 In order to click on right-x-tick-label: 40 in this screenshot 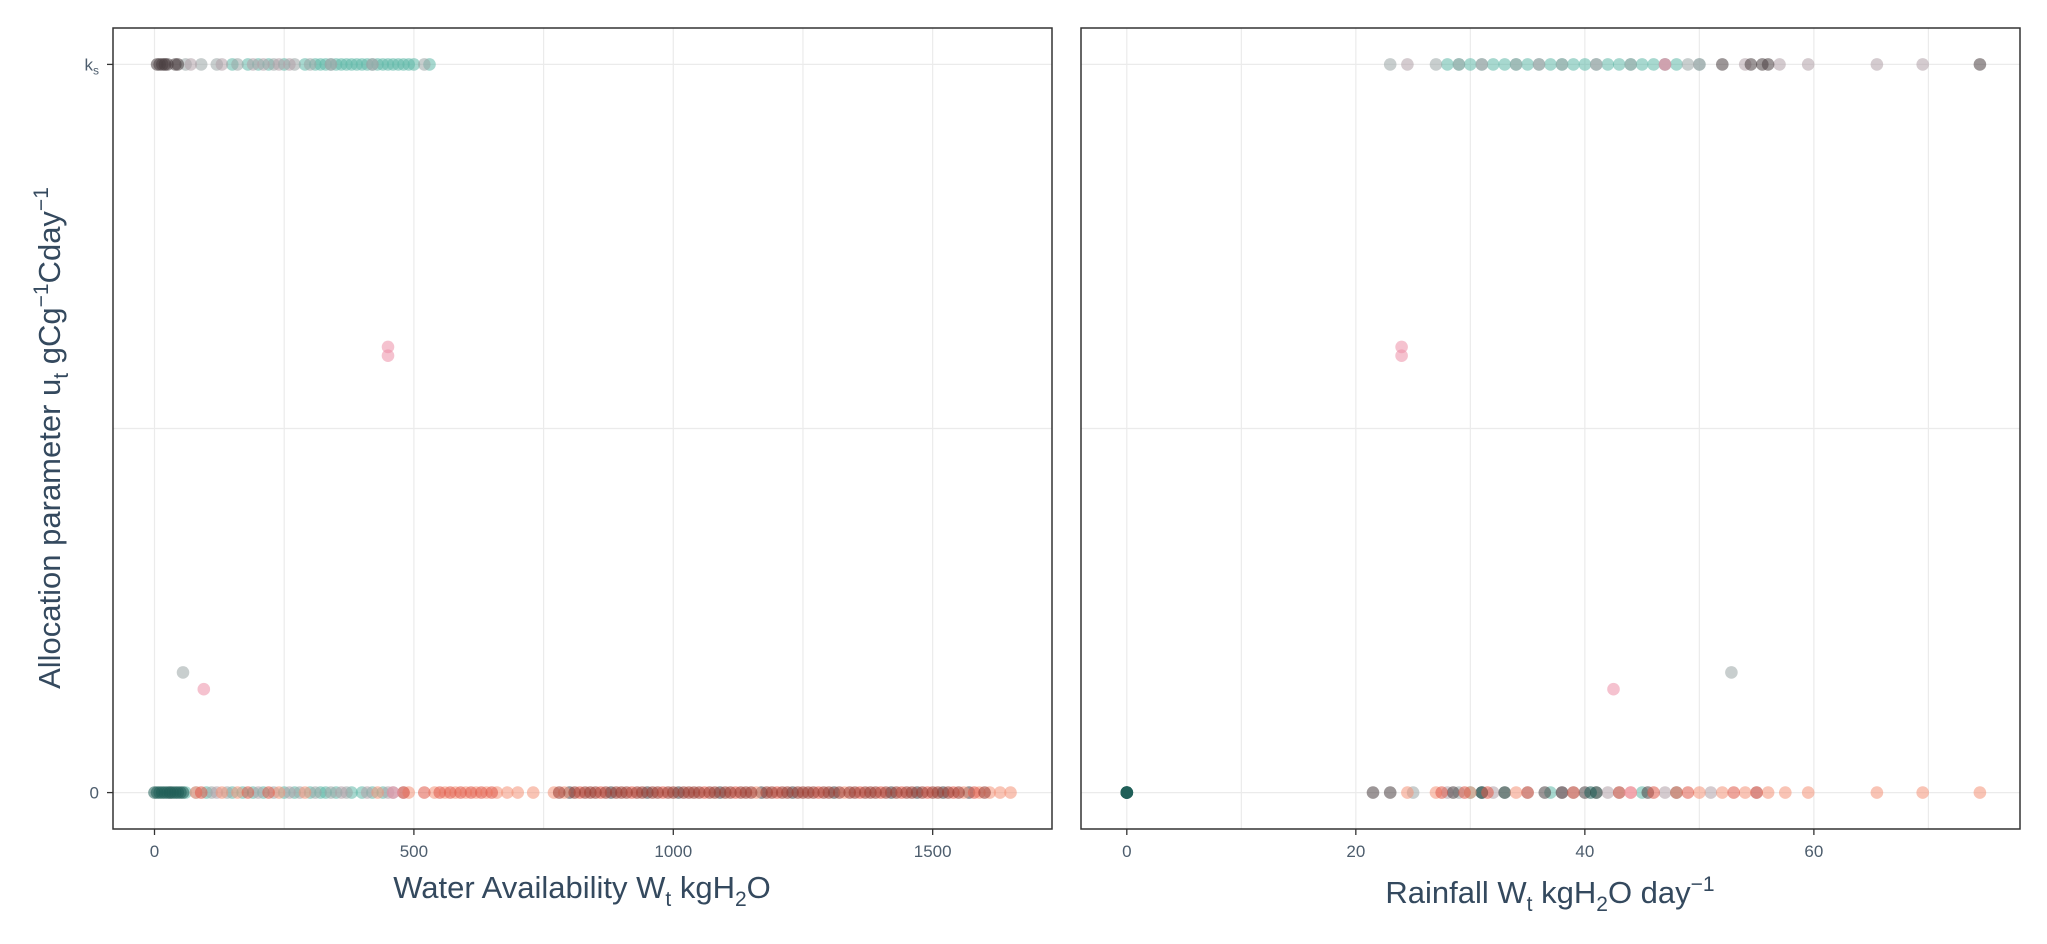, I will do `click(1584, 851)`.